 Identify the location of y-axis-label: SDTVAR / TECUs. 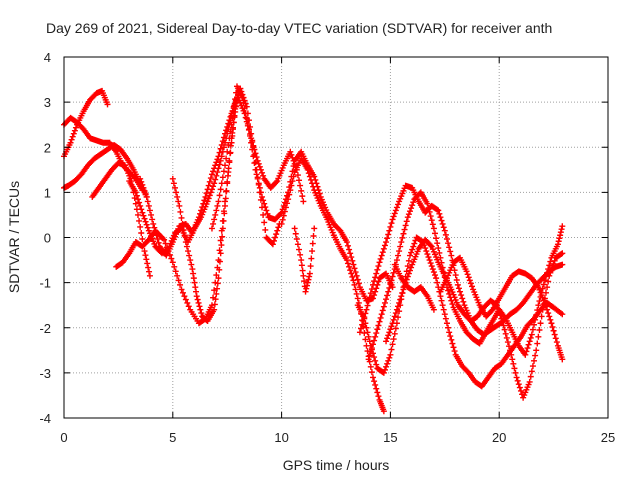
(14, 237).